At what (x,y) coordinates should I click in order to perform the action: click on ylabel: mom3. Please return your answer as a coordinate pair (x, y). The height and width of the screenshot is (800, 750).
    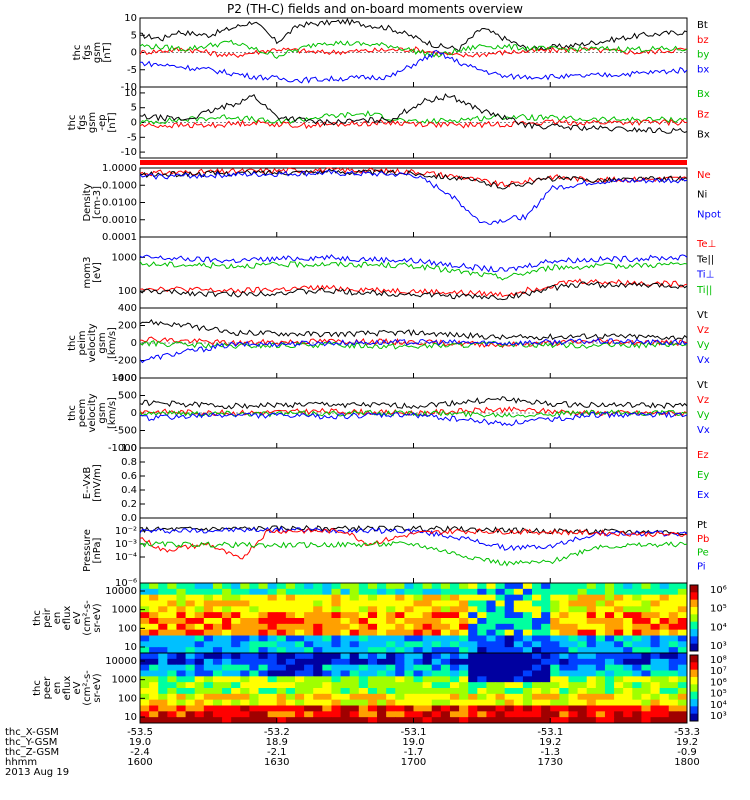
    Looking at the image, I should click on (87, 273).